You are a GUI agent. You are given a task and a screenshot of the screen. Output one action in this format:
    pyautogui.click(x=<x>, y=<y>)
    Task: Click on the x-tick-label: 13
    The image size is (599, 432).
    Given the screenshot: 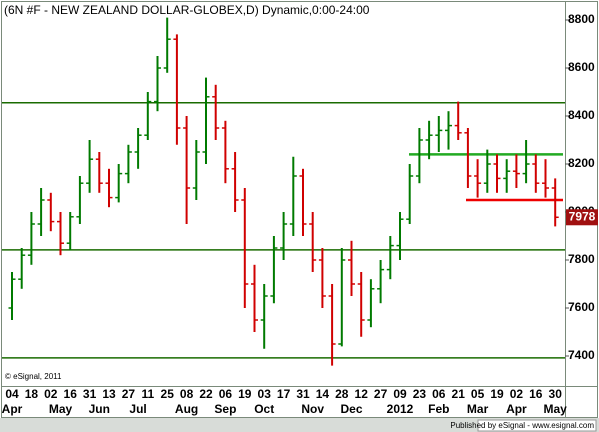 What is the action you would take?
    pyautogui.click(x=109, y=394)
    